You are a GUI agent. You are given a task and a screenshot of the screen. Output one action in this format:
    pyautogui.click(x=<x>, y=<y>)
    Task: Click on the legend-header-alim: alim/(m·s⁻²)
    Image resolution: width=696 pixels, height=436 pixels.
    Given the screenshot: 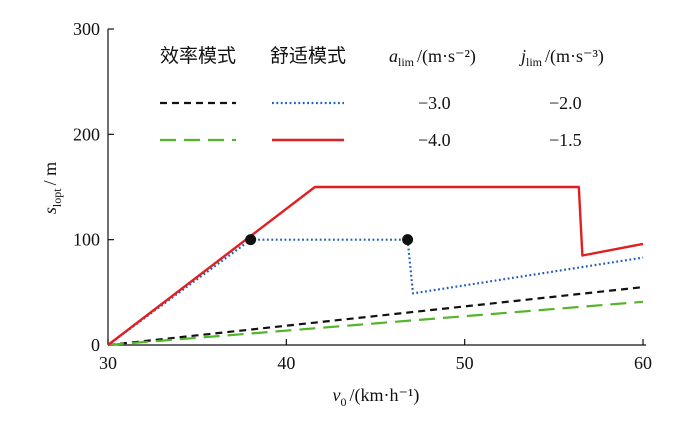 What is the action you would take?
    pyautogui.click(x=432, y=57)
    